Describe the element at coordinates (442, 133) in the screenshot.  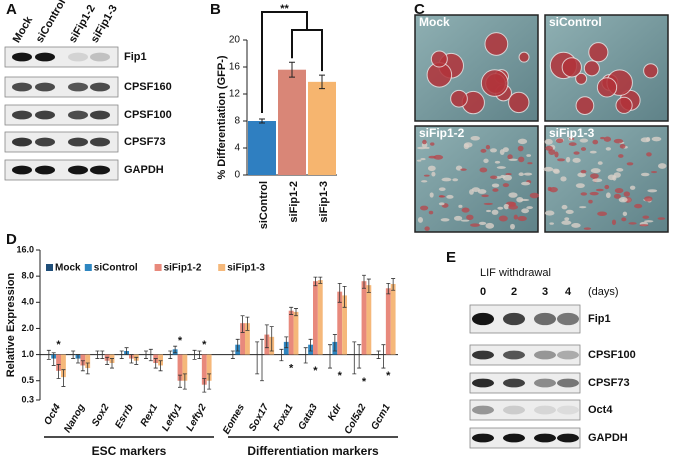
I see `image-label: siFip1-2` at that location.